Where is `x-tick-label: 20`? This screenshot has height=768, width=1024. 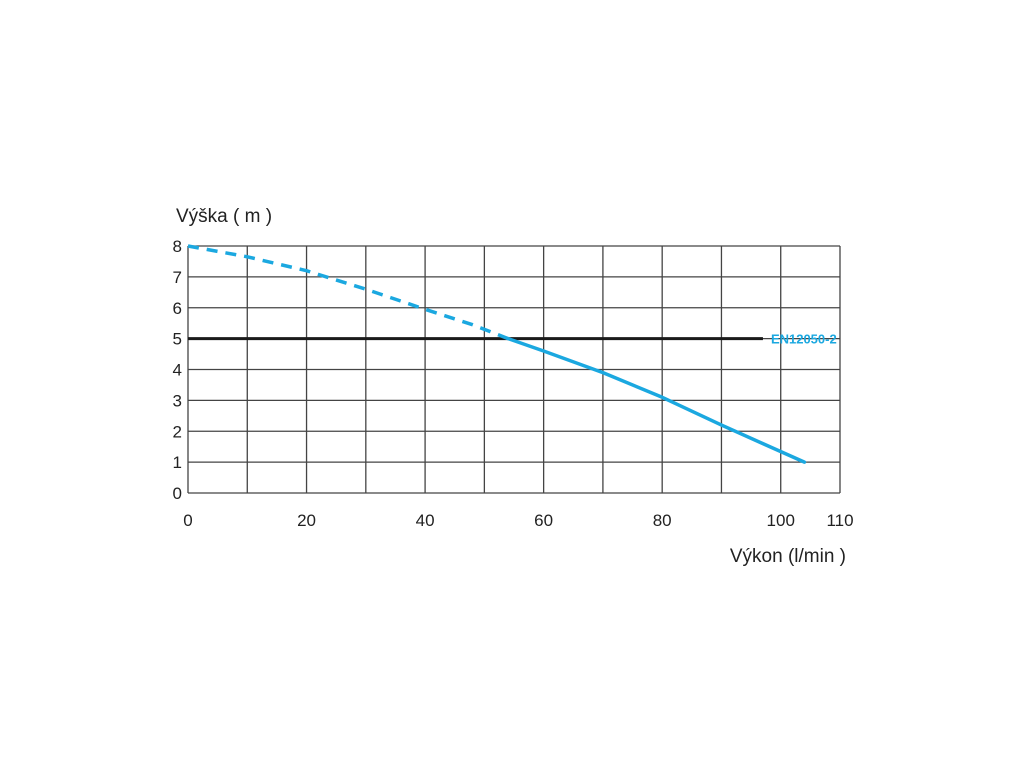 x-tick-label: 20 is located at coordinates (306, 520).